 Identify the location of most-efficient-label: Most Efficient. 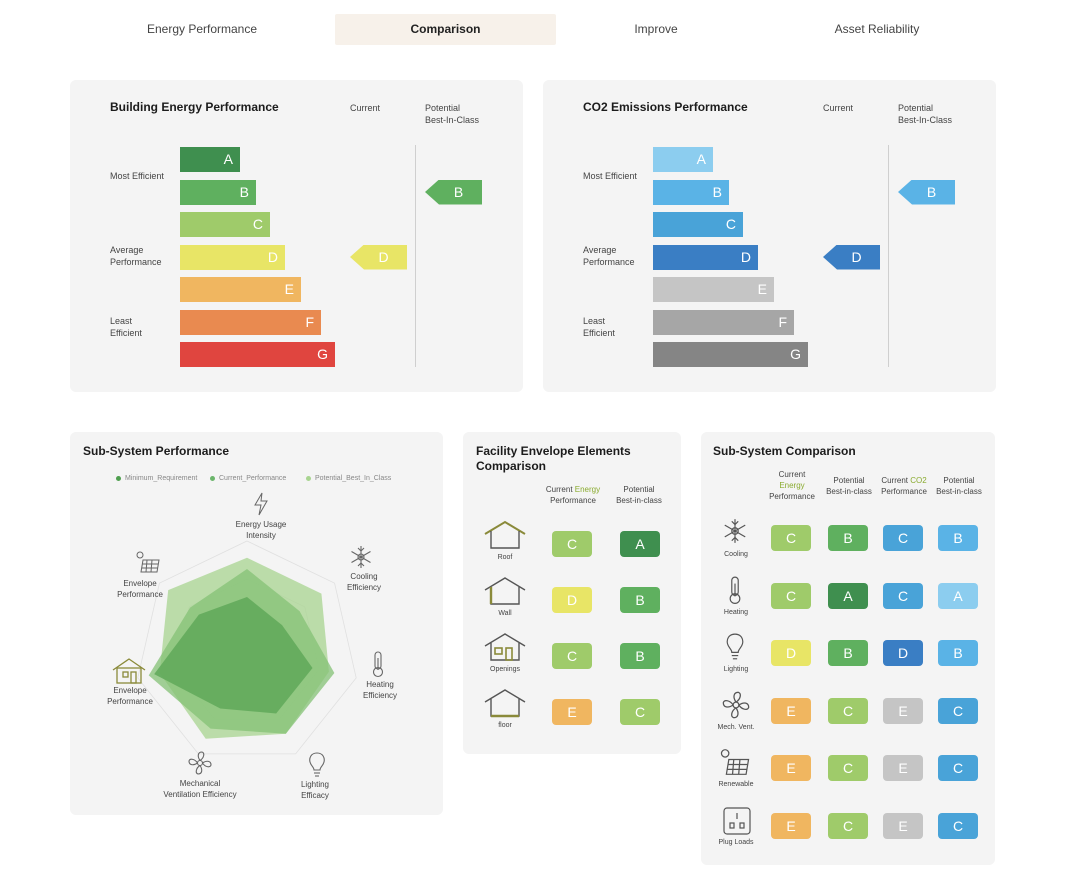
(137, 176).